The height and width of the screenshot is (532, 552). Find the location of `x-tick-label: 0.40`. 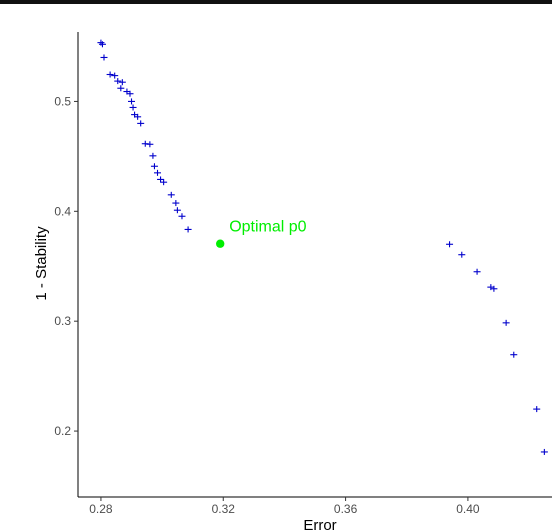

x-tick-label: 0.40 is located at coordinates (468, 509).